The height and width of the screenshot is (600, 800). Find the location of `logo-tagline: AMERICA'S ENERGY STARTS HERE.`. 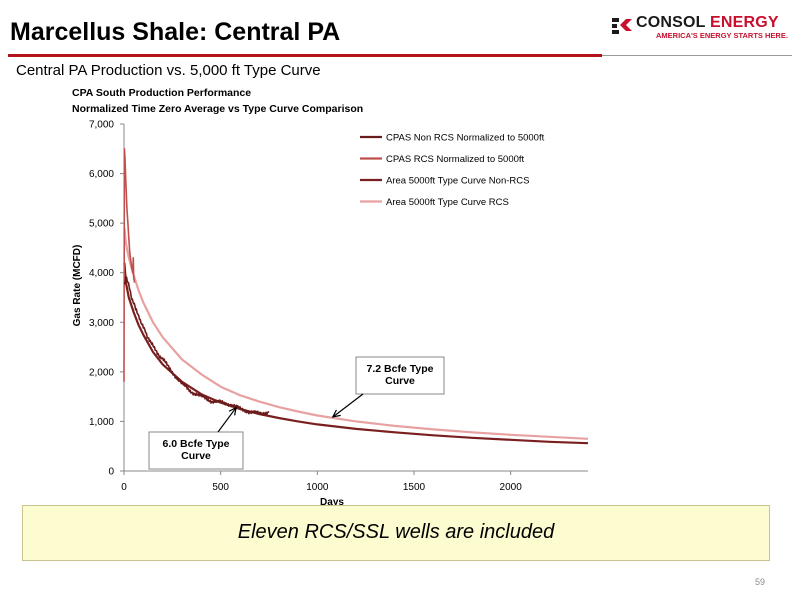

logo-tagline: AMERICA'S ENERGY STARTS HERE. is located at coordinates (722, 35).